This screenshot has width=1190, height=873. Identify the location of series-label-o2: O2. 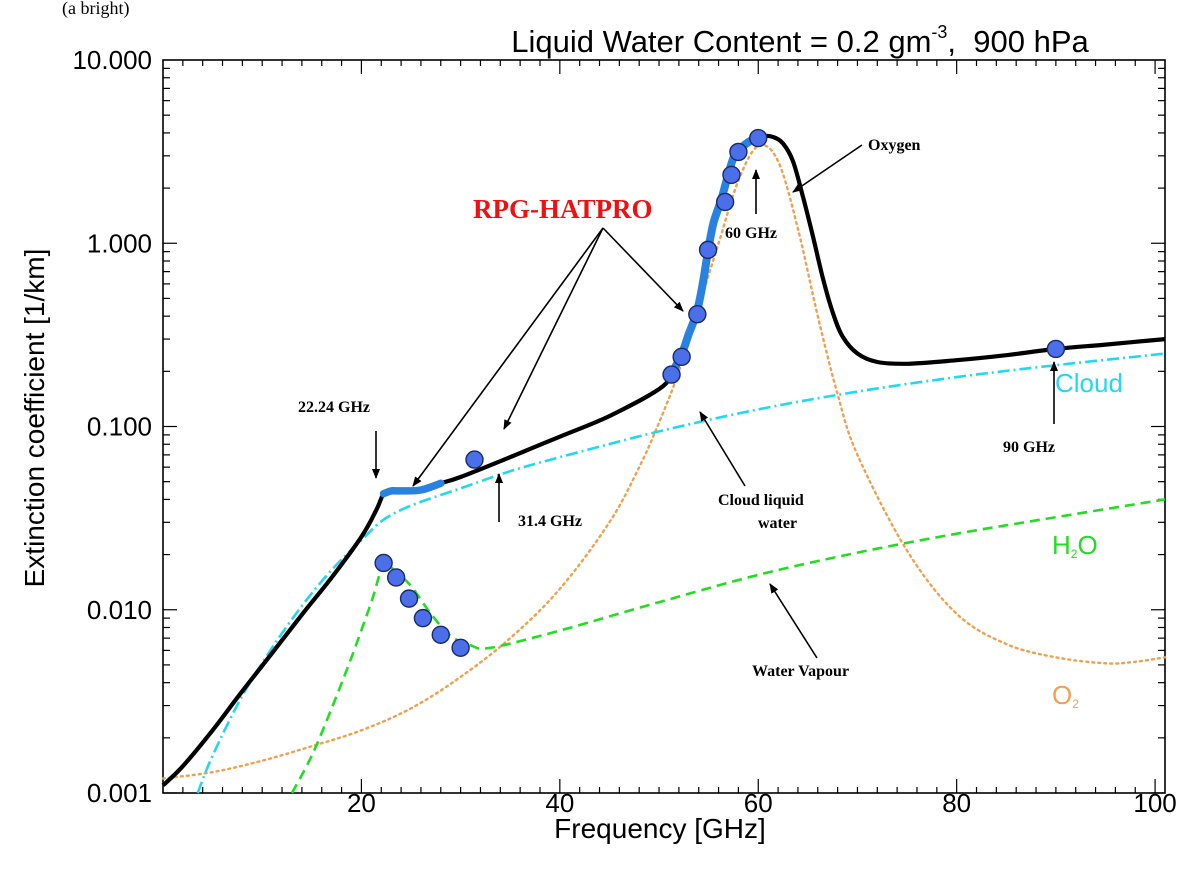
(1065, 695).